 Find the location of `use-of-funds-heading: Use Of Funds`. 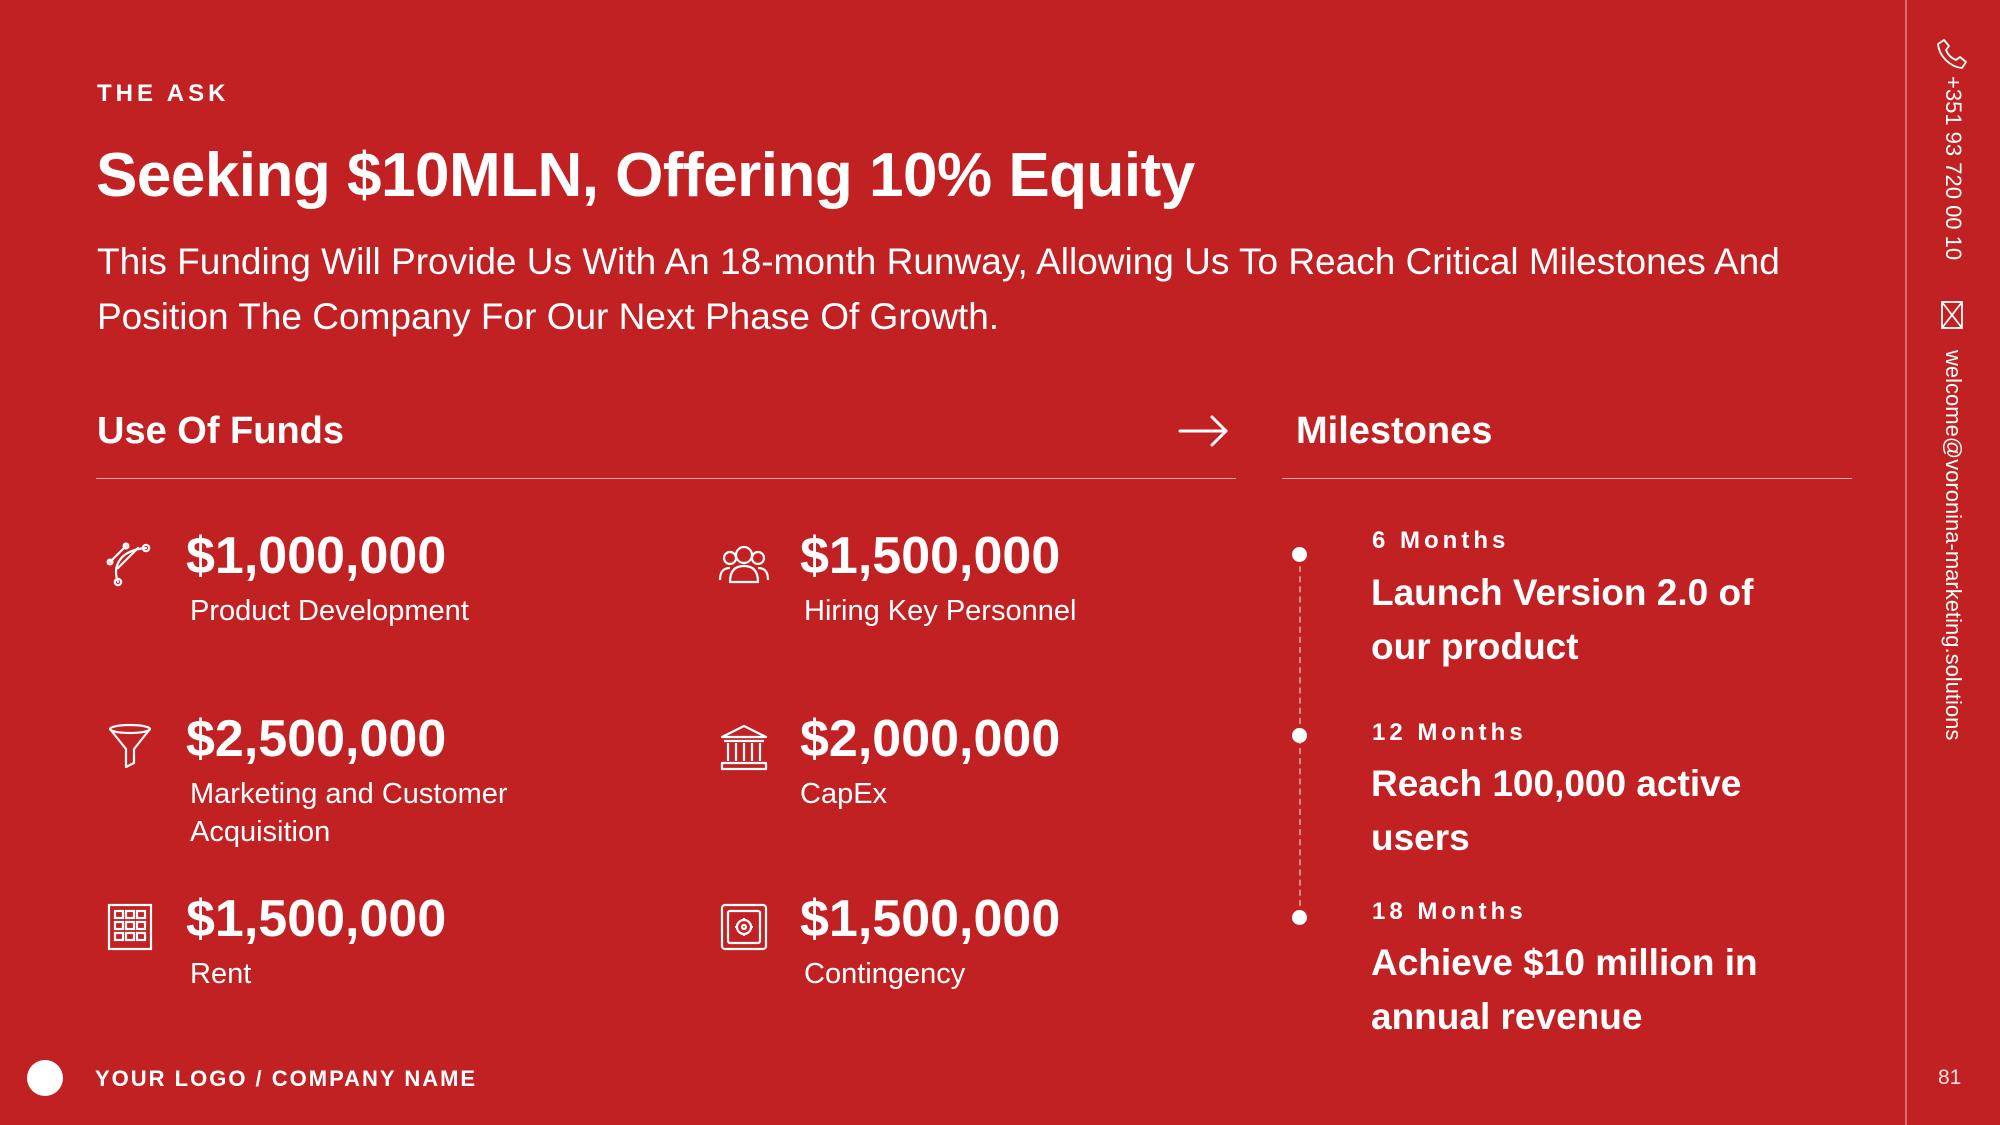

use-of-funds-heading: Use Of Funds is located at coordinates (221, 431).